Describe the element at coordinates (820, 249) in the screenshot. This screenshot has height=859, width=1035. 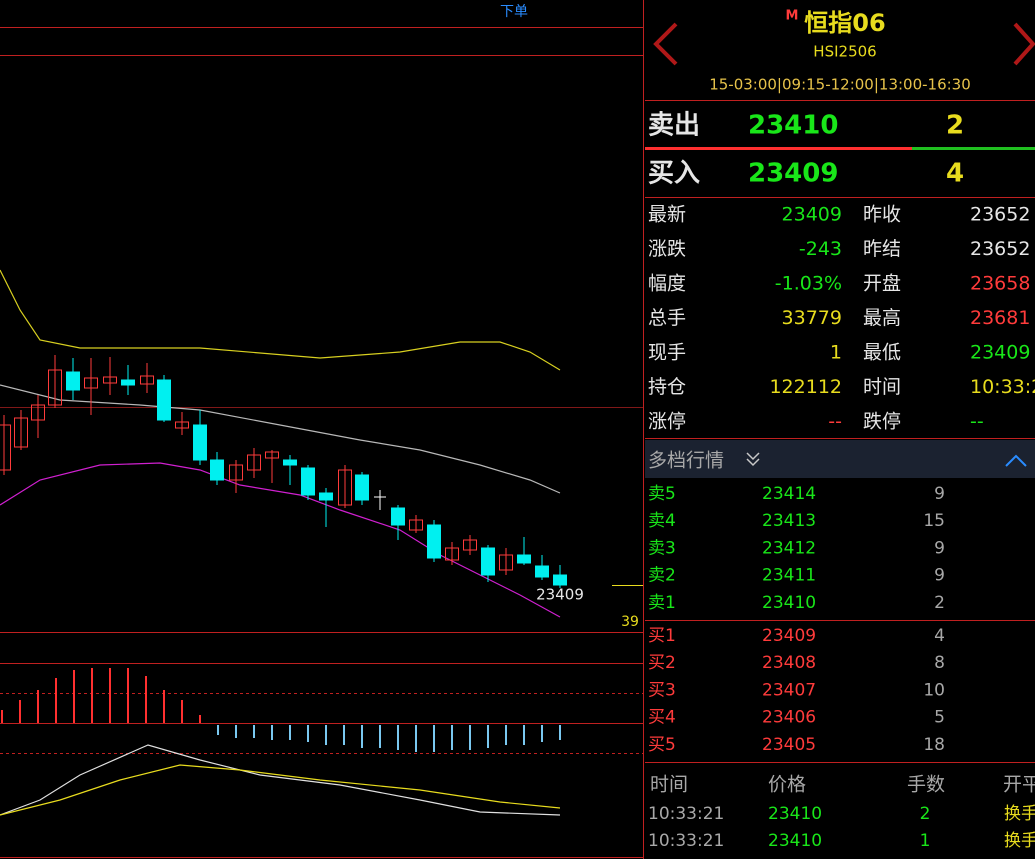
I see `stat-value: -243` at that location.